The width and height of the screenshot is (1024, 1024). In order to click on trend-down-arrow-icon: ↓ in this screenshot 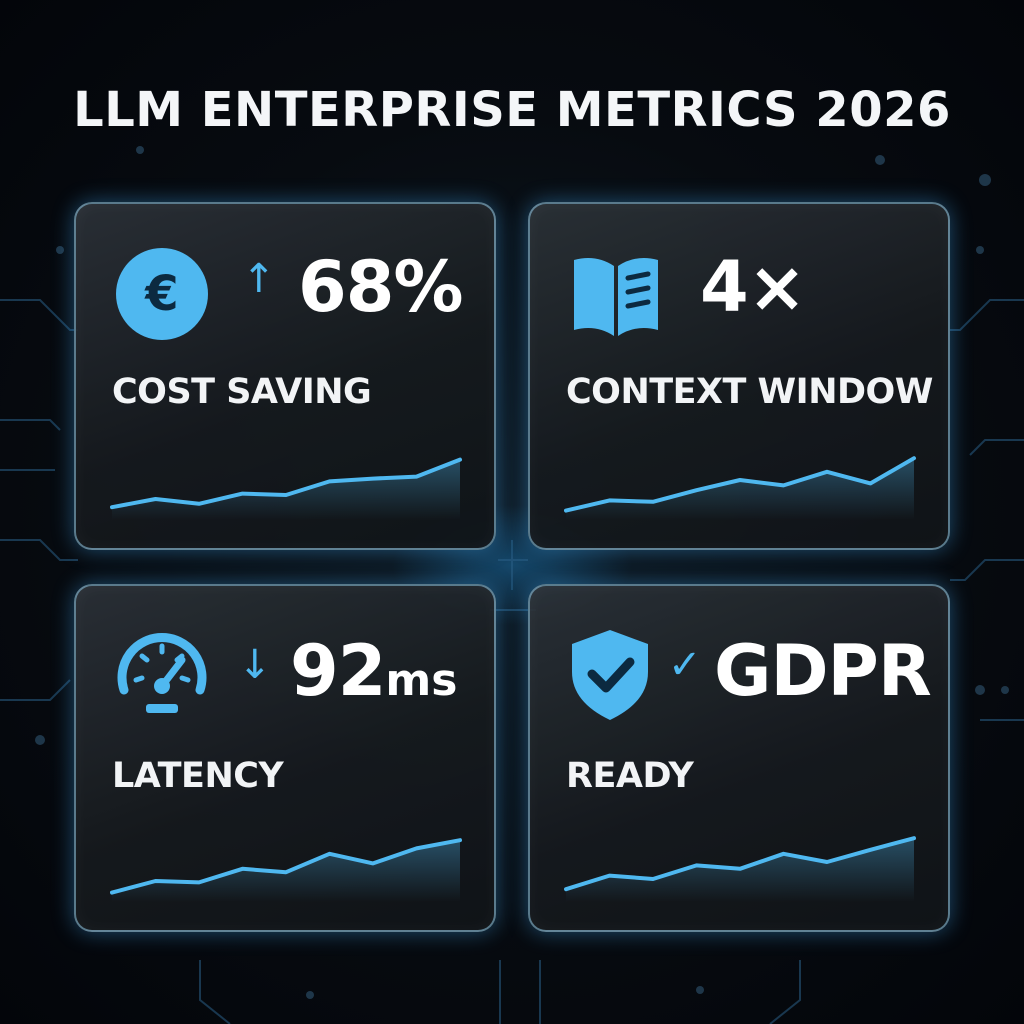, I will do `click(255, 665)`.